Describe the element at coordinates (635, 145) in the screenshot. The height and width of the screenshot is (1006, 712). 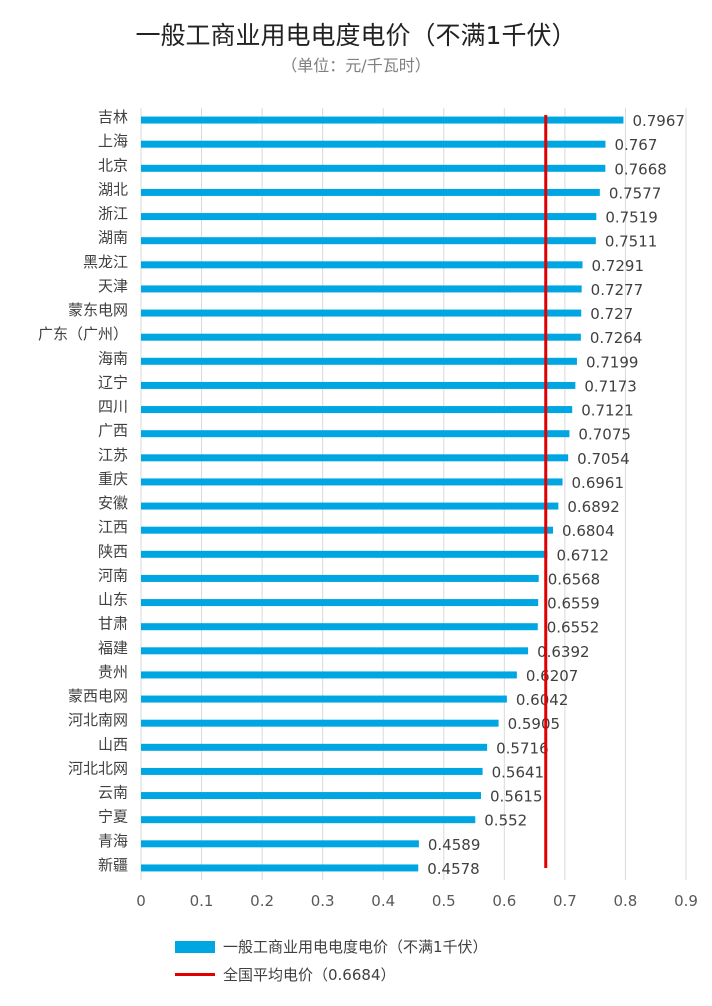
I see `data-label: 0.767` at that location.